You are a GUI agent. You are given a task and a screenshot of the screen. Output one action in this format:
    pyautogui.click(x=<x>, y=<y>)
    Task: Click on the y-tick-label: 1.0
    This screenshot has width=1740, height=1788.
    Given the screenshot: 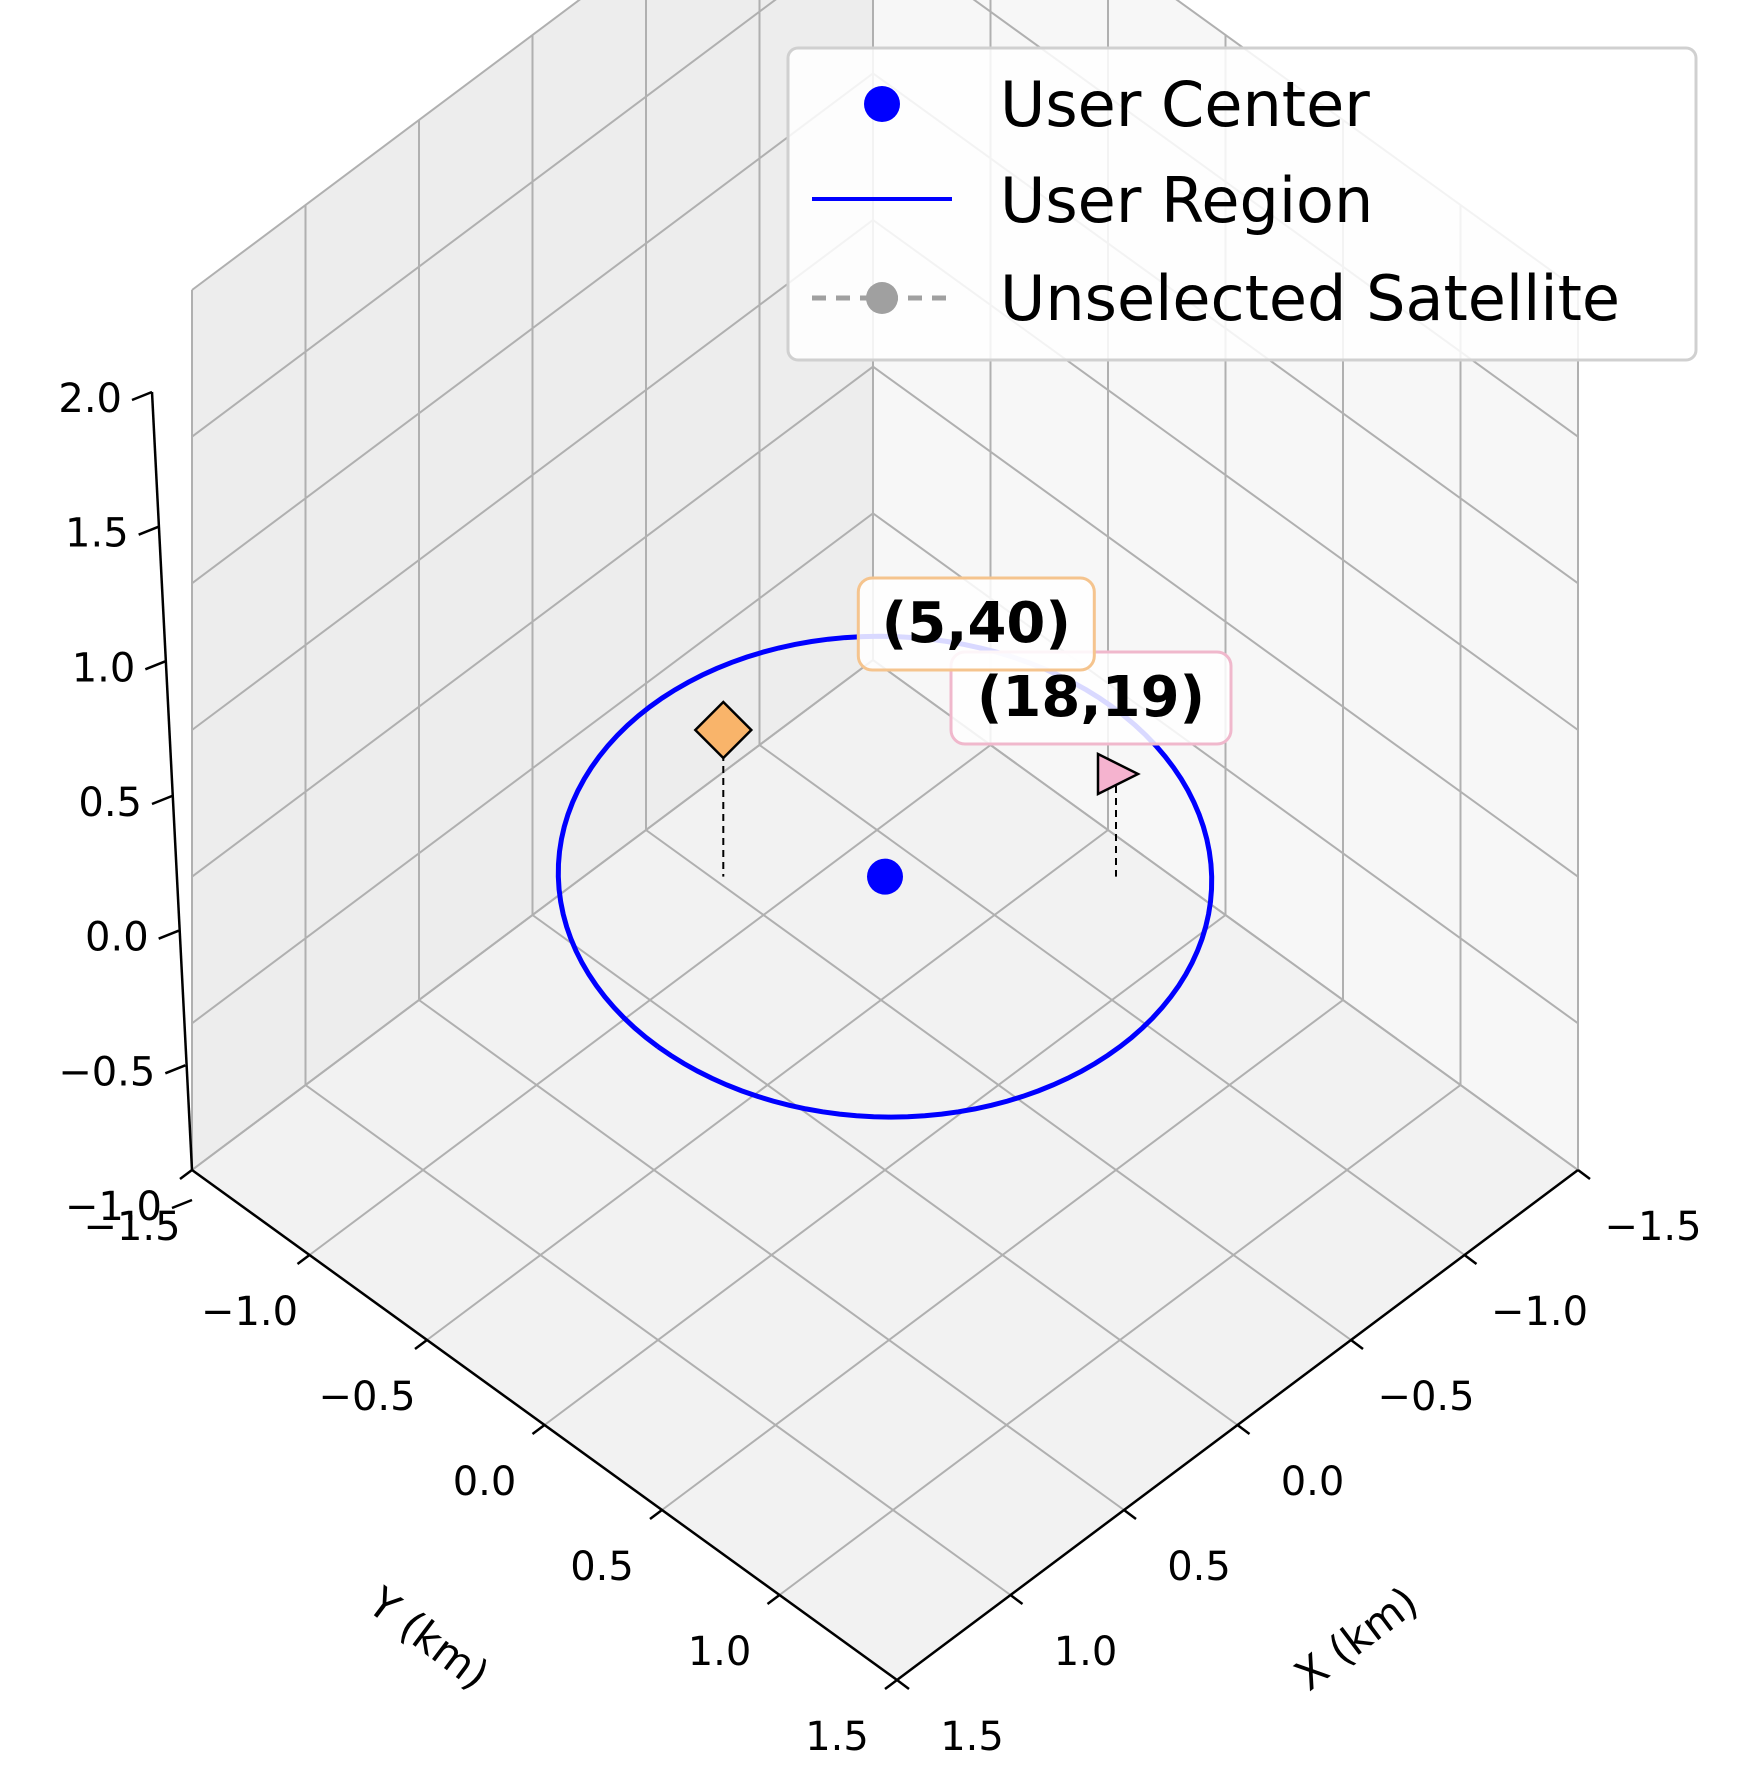 What is the action you would take?
    pyautogui.click(x=720, y=1652)
    